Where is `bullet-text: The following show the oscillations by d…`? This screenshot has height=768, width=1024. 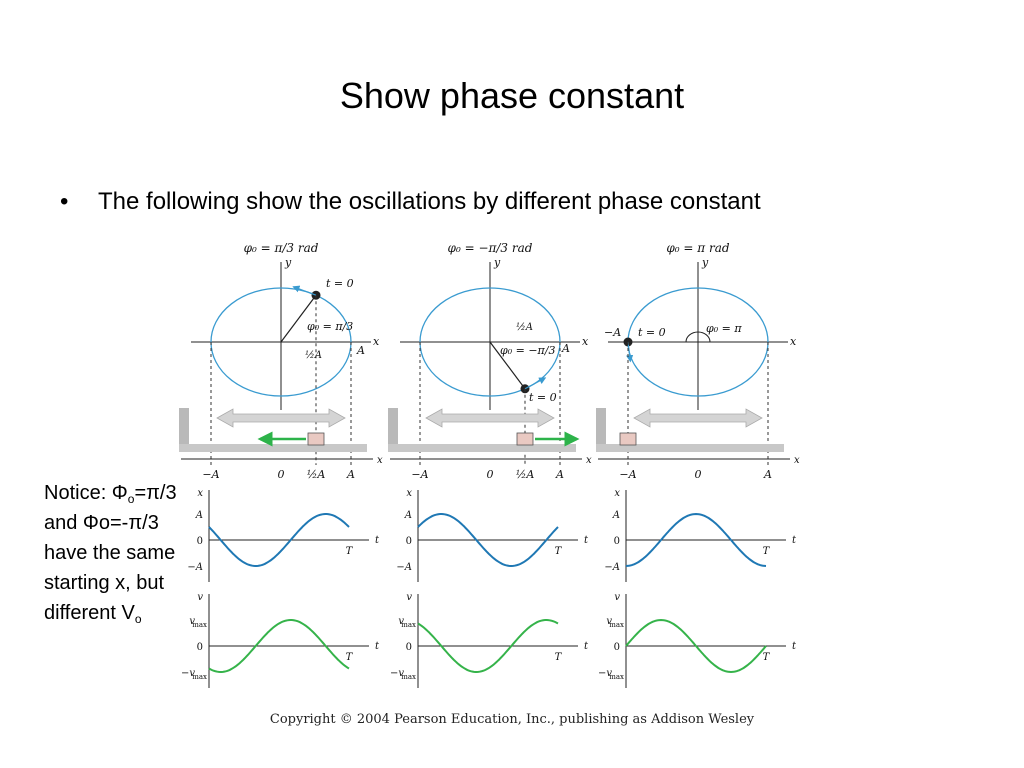
bullet-text: The following show the oscillations by d… is located at coordinates (429, 201).